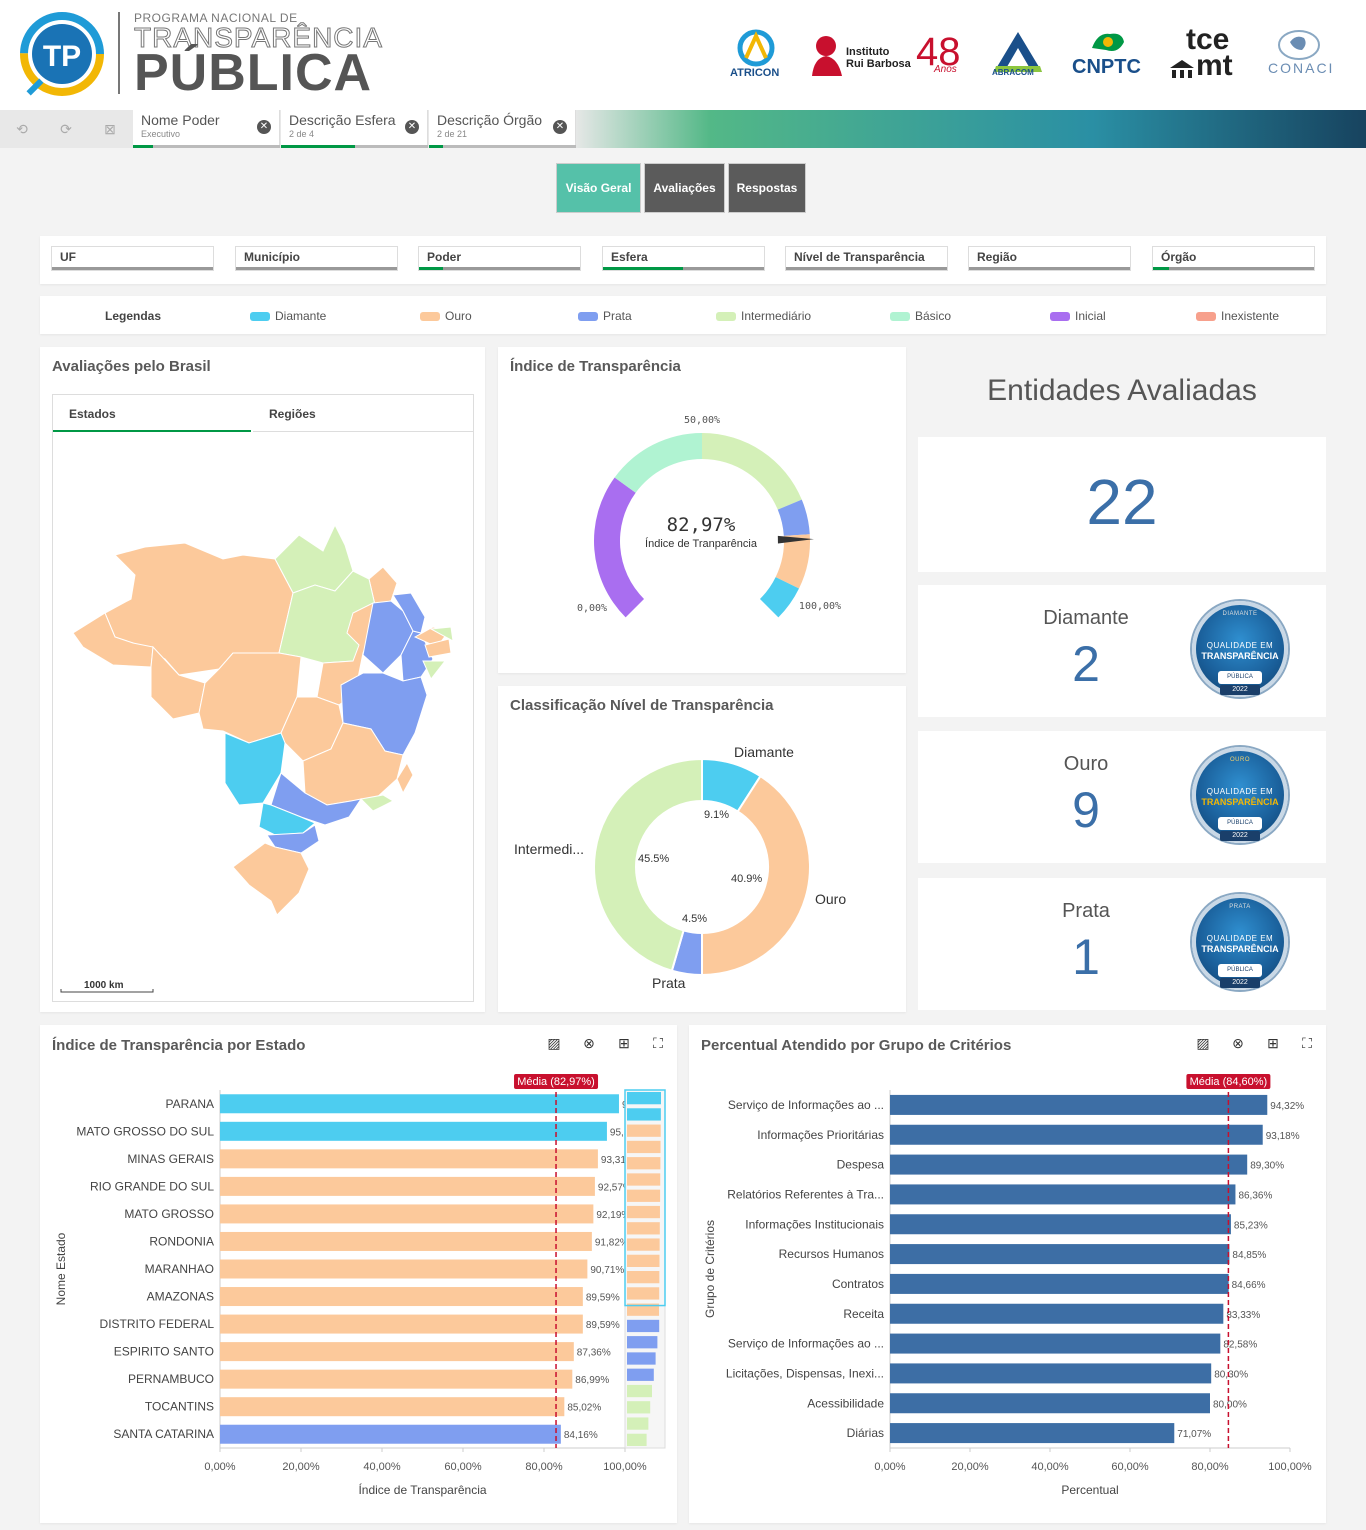 This screenshot has height=1530, width=1366. Describe the element at coordinates (253, 73) in the screenshot. I see `logo-big-text: PÚBLICA` at that location.